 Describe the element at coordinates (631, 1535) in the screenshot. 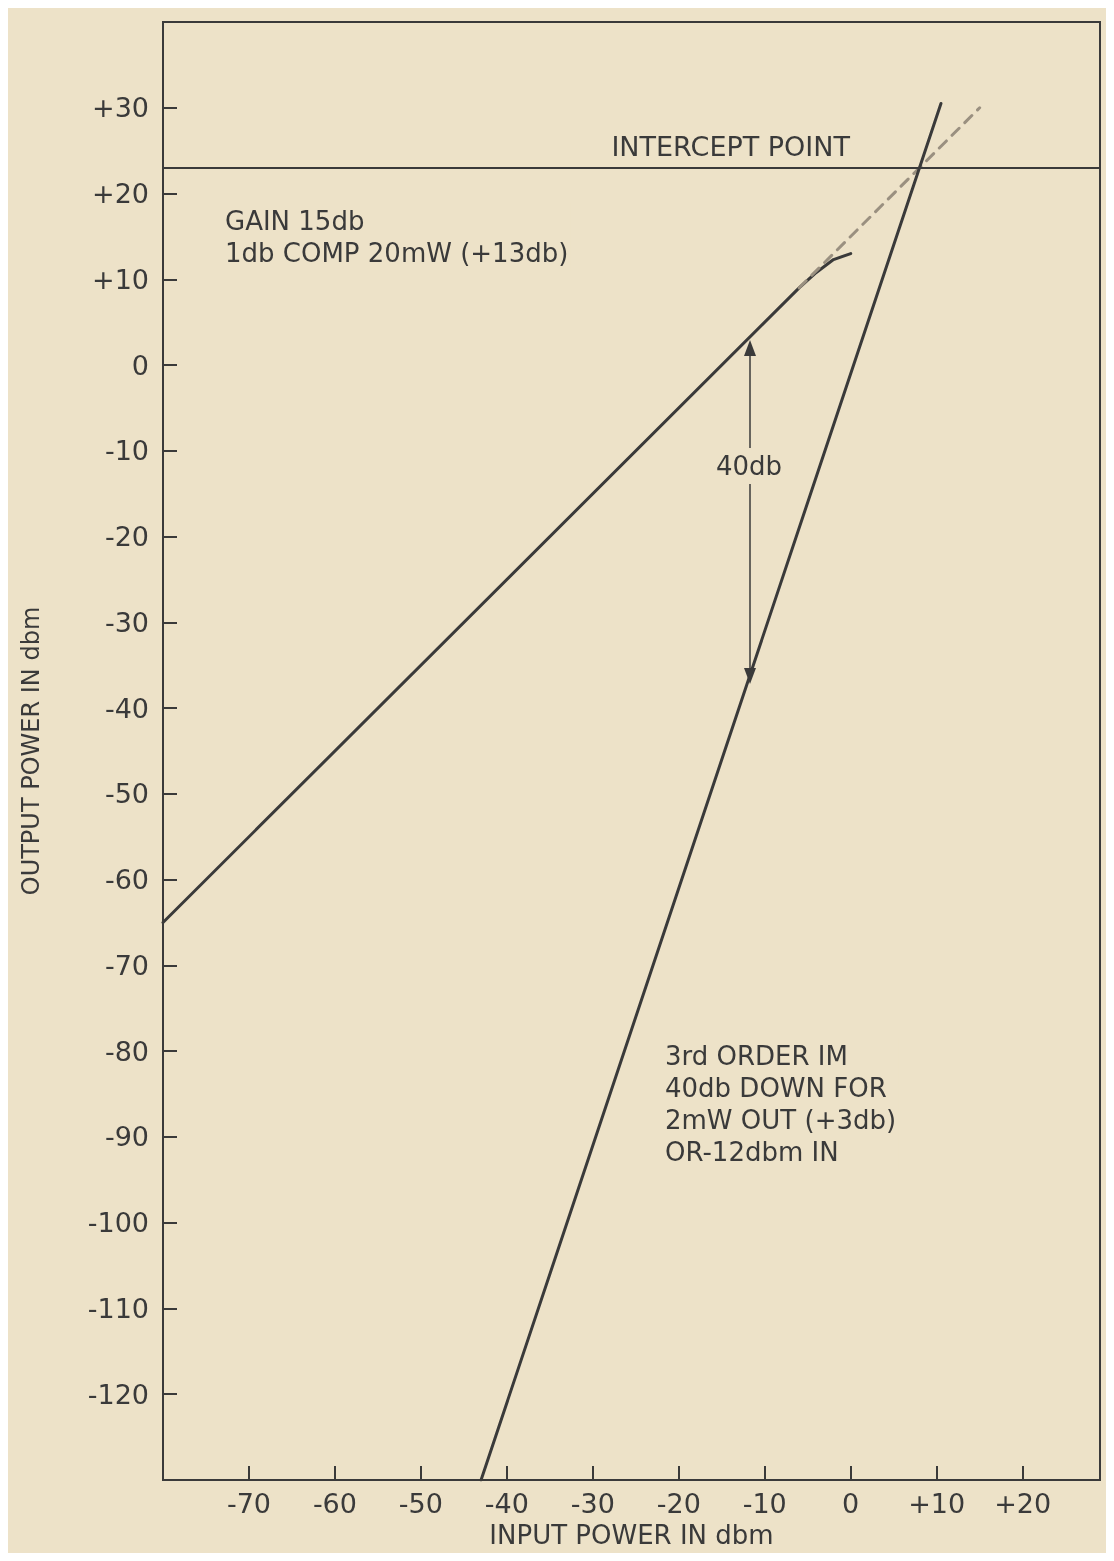

I see `x-axis-title: INPUT POWER IN dbm` at that location.